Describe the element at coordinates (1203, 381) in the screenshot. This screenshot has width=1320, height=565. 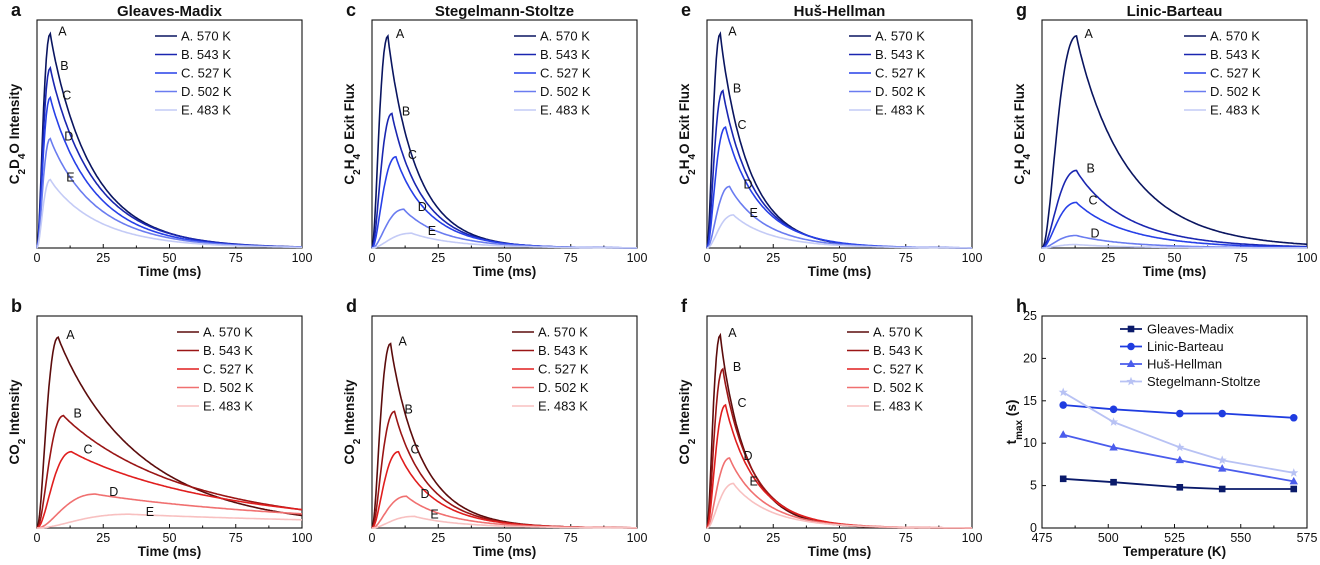
I see `legend-entry: Stegelmann-Stoltze` at that location.